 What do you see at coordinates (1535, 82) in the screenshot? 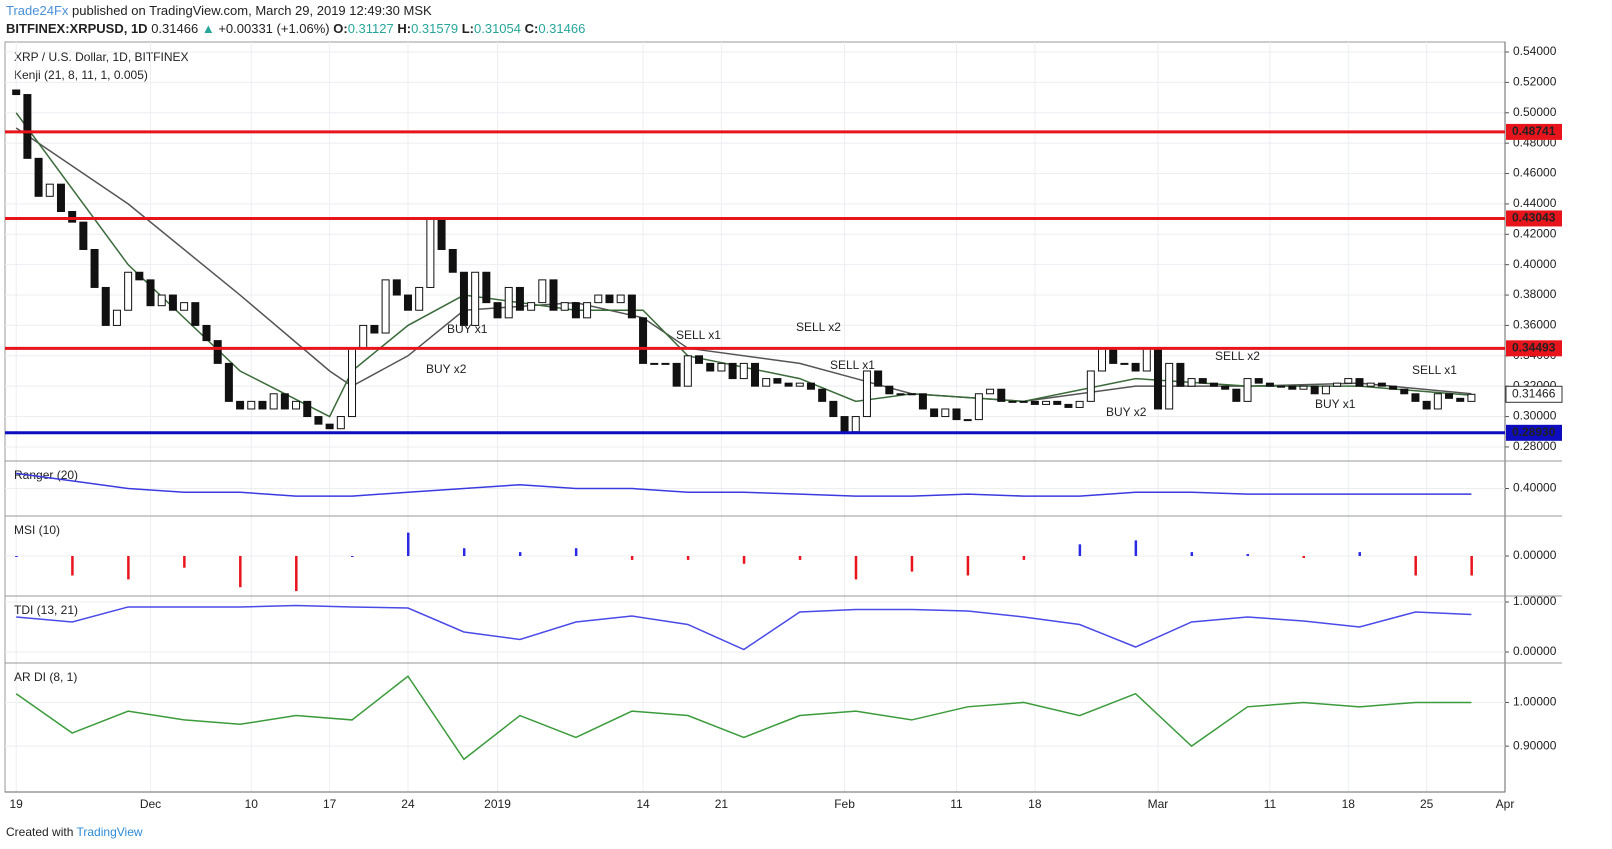
I see `y-tick-label: 0.52000` at bounding box center [1535, 82].